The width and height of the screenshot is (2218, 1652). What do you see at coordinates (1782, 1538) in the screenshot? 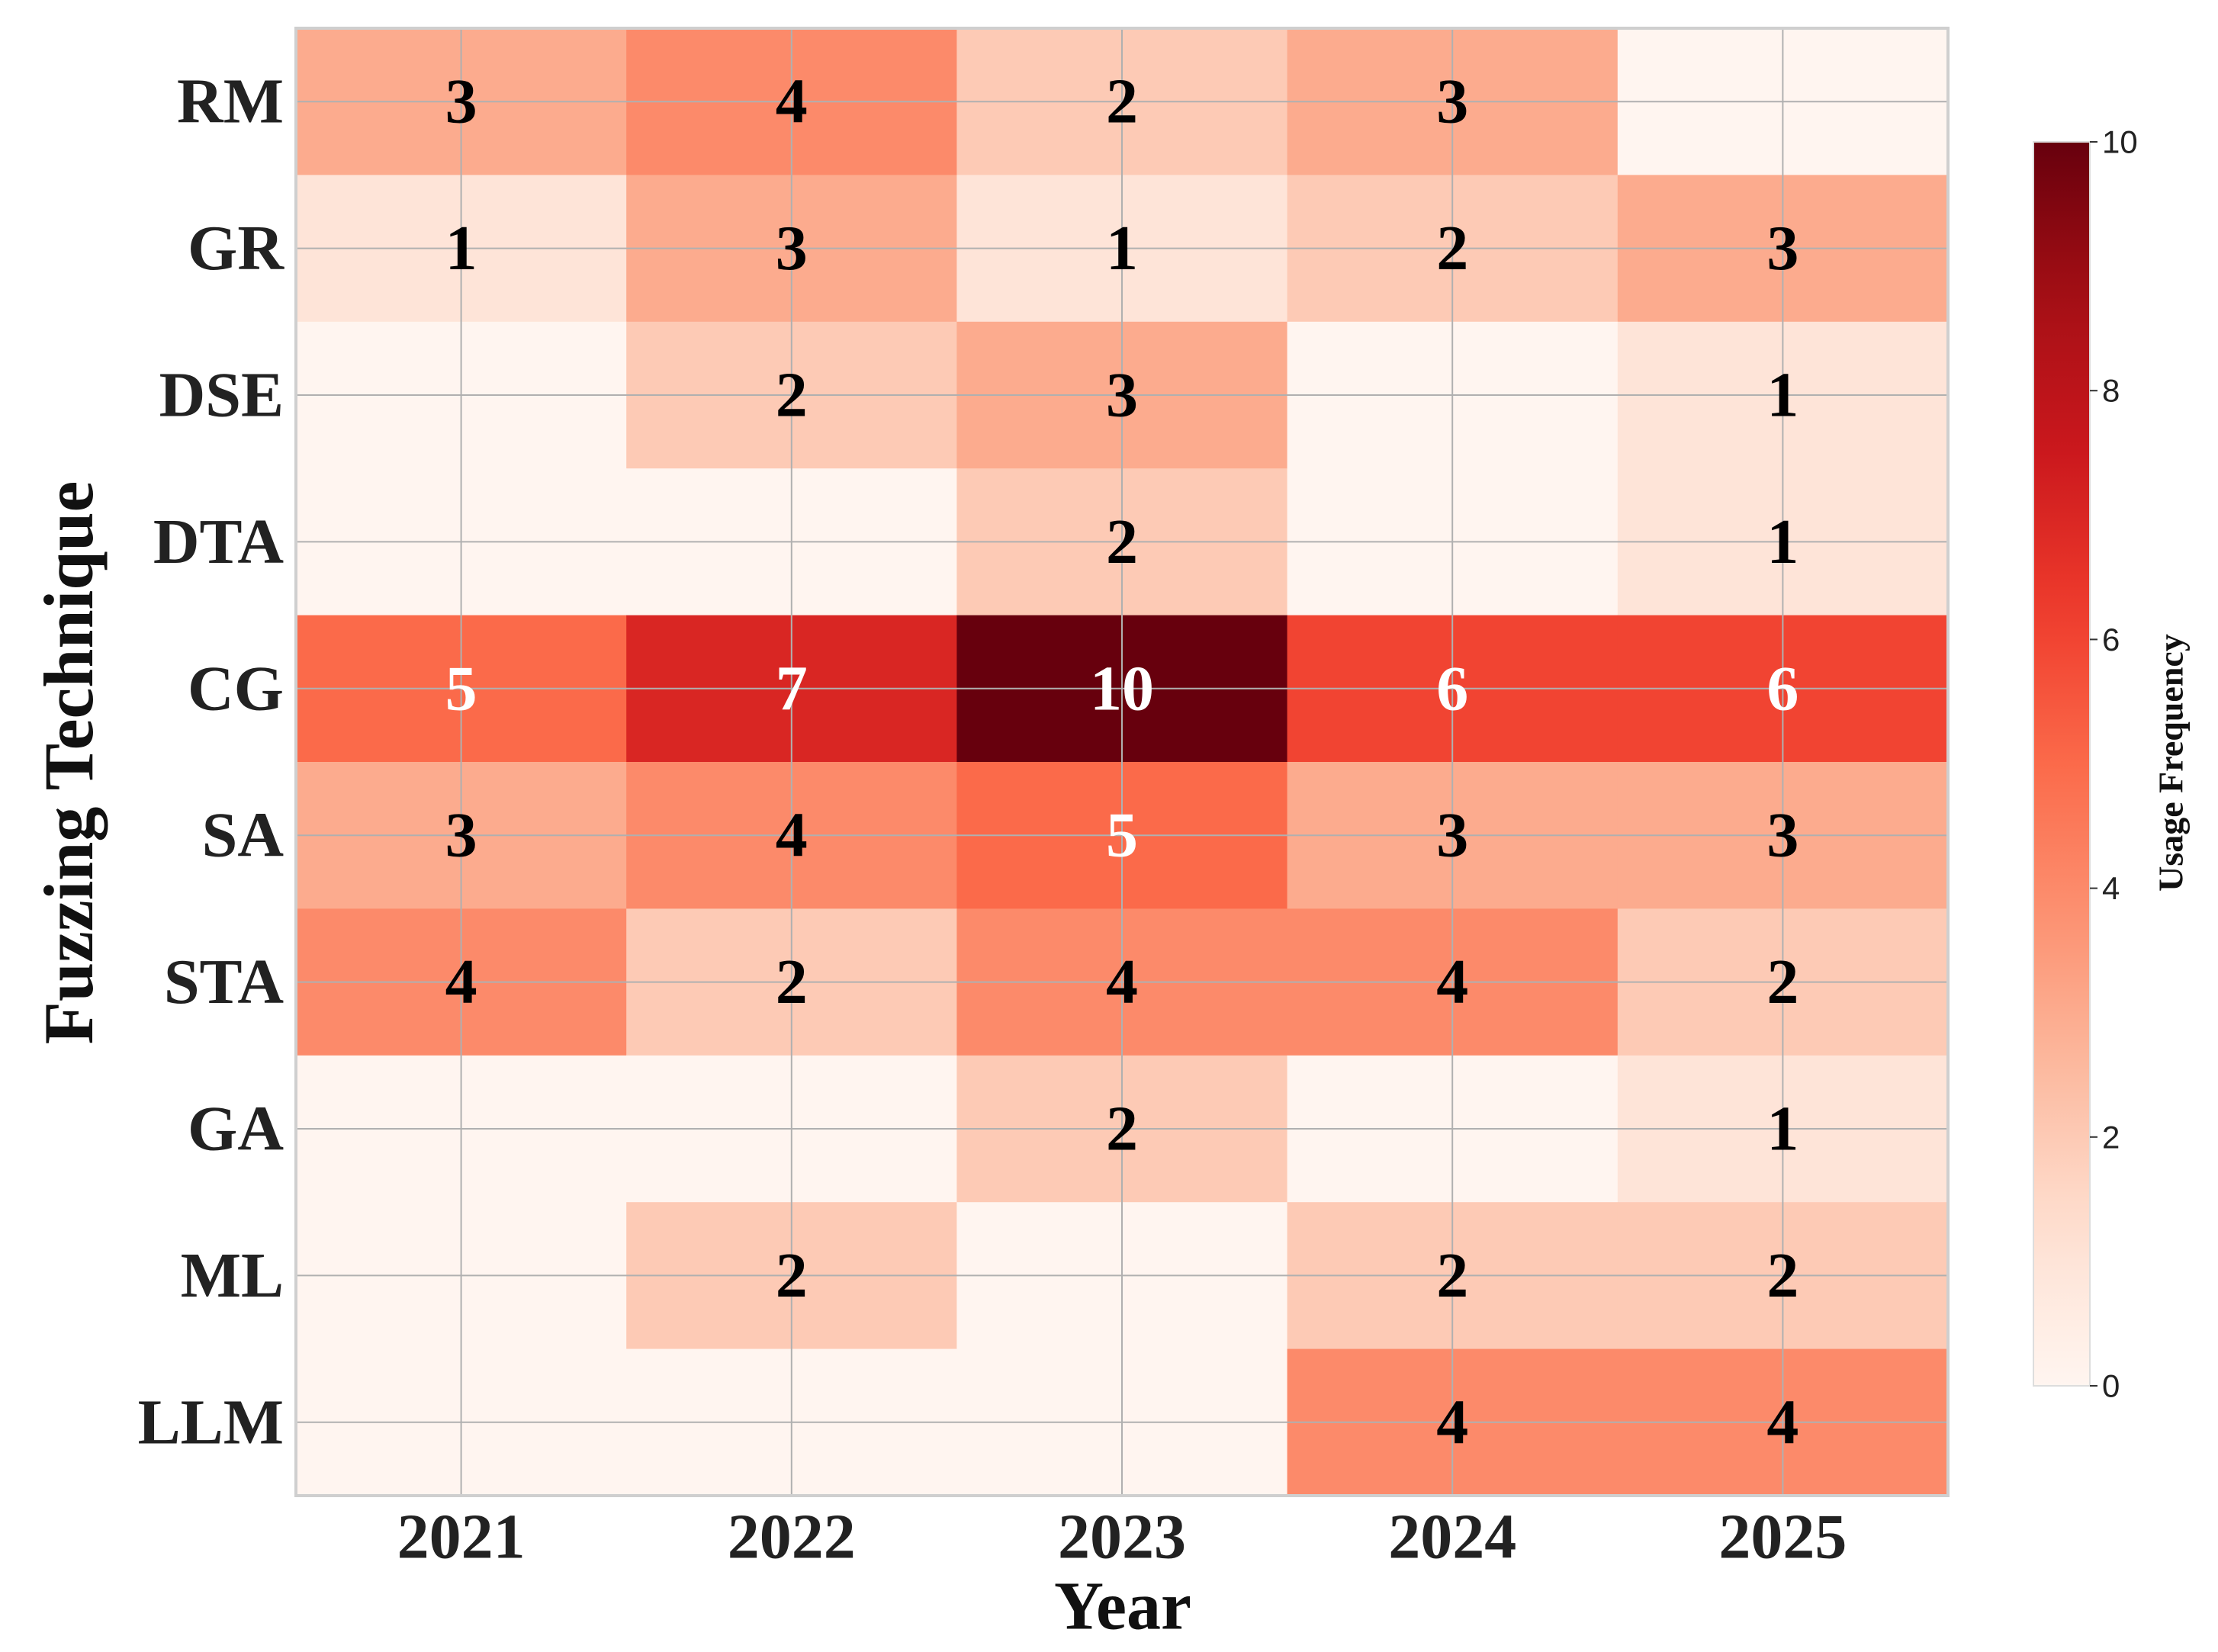
I see `x-tick-label: 2025` at bounding box center [1782, 1538].